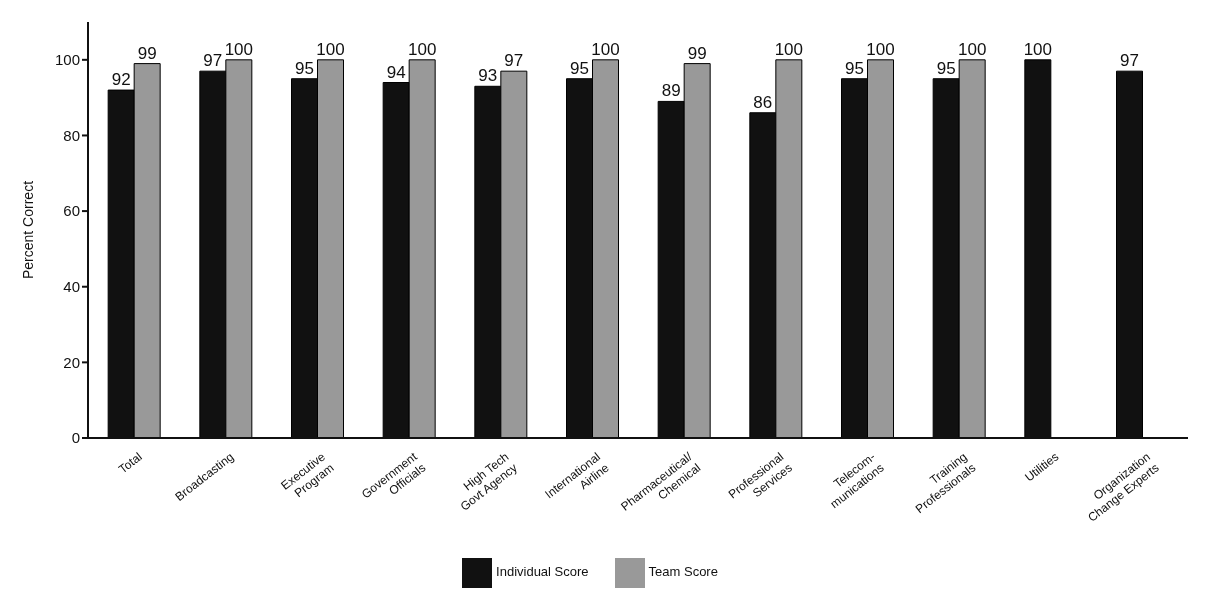 The height and width of the screenshot is (605, 1206). I want to click on y-tick-label: 40, so click(71, 287).